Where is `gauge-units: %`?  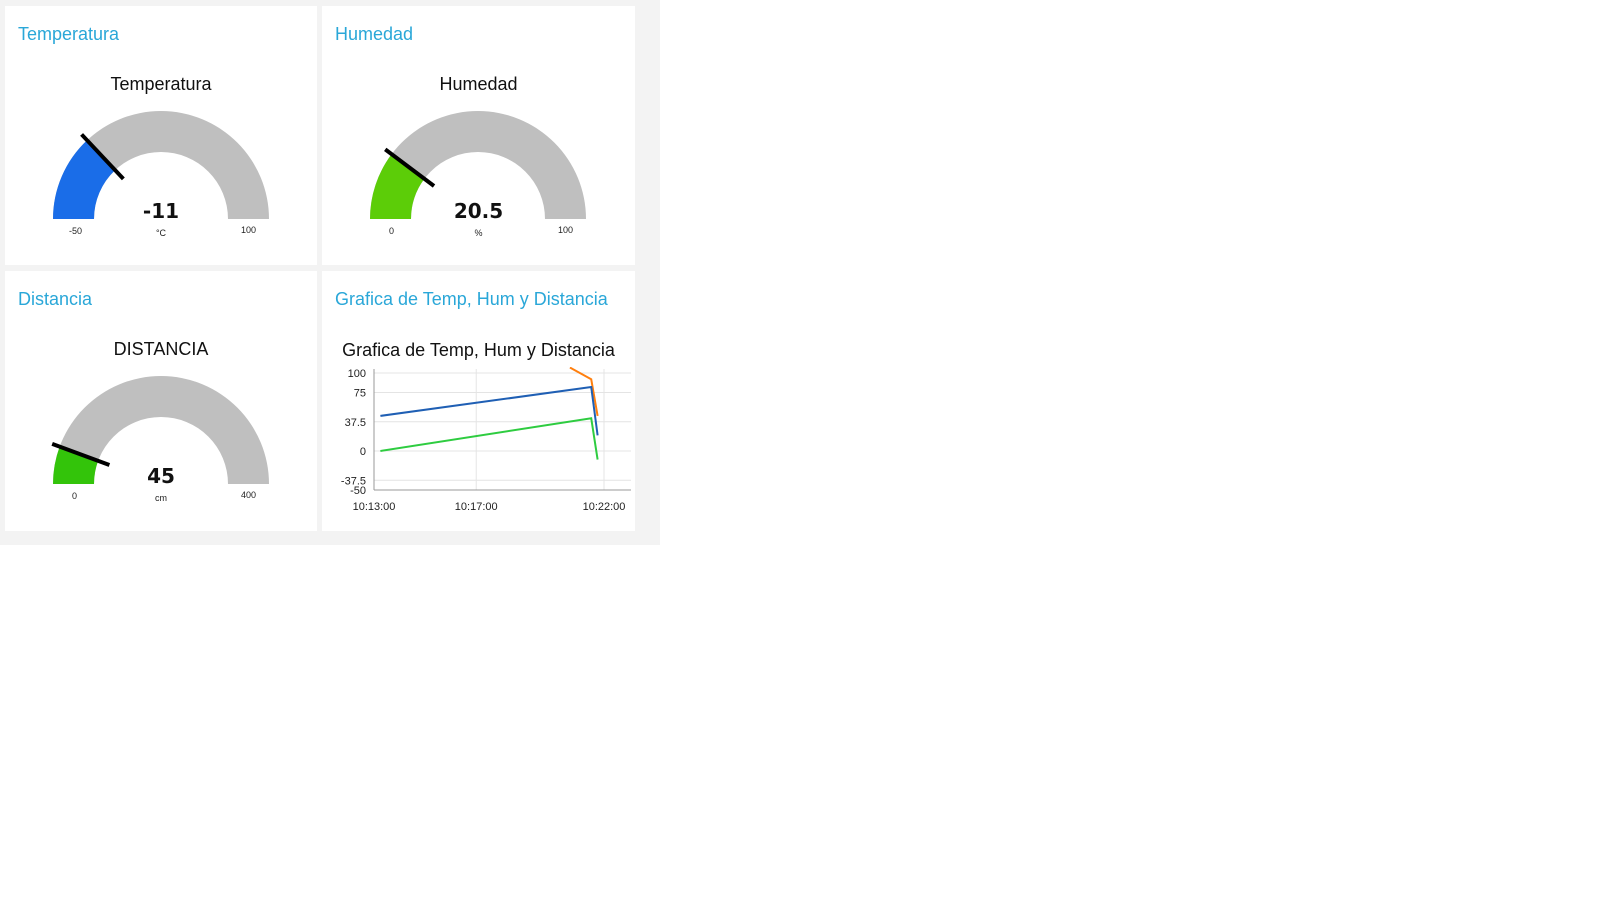
gauge-units: % is located at coordinates (478, 233).